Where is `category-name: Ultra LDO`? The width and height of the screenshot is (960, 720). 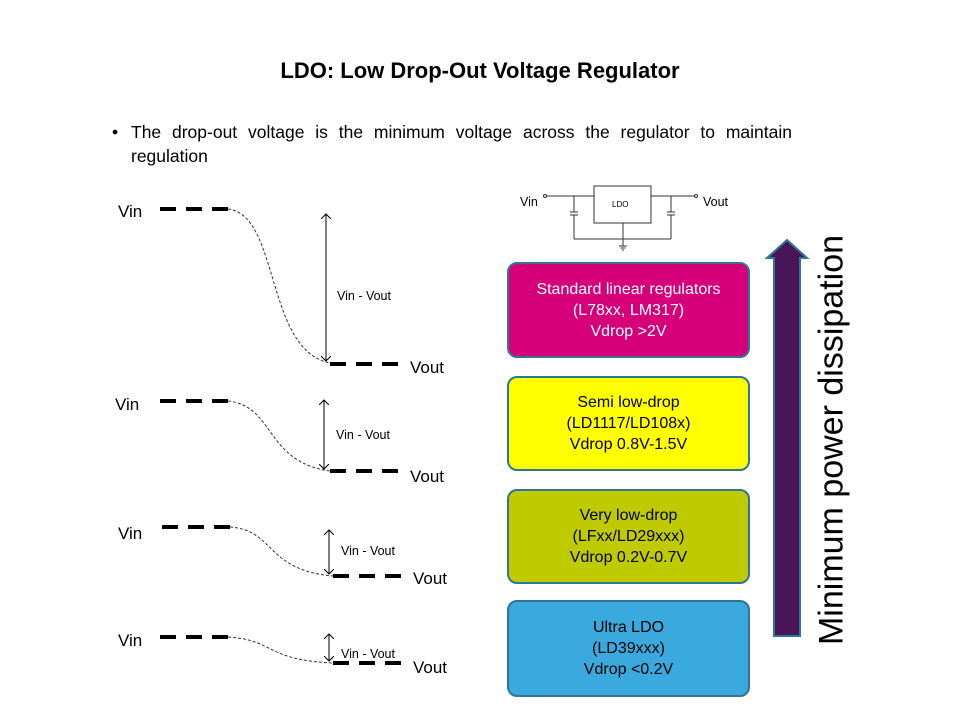
category-name: Ultra LDO is located at coordinates (628, 627).